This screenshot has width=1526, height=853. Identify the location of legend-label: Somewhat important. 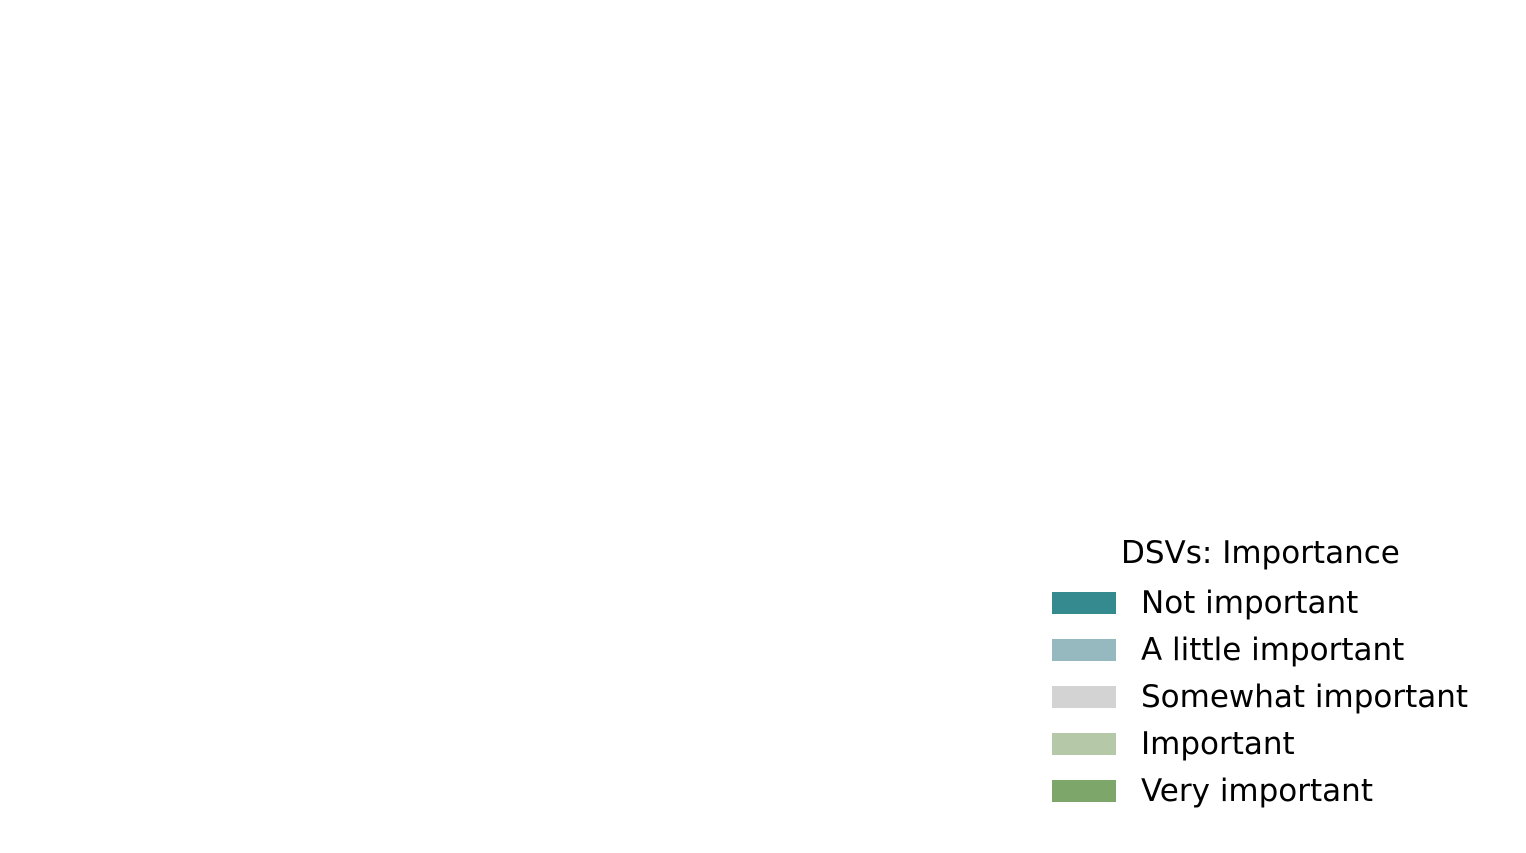
(1305, 696).